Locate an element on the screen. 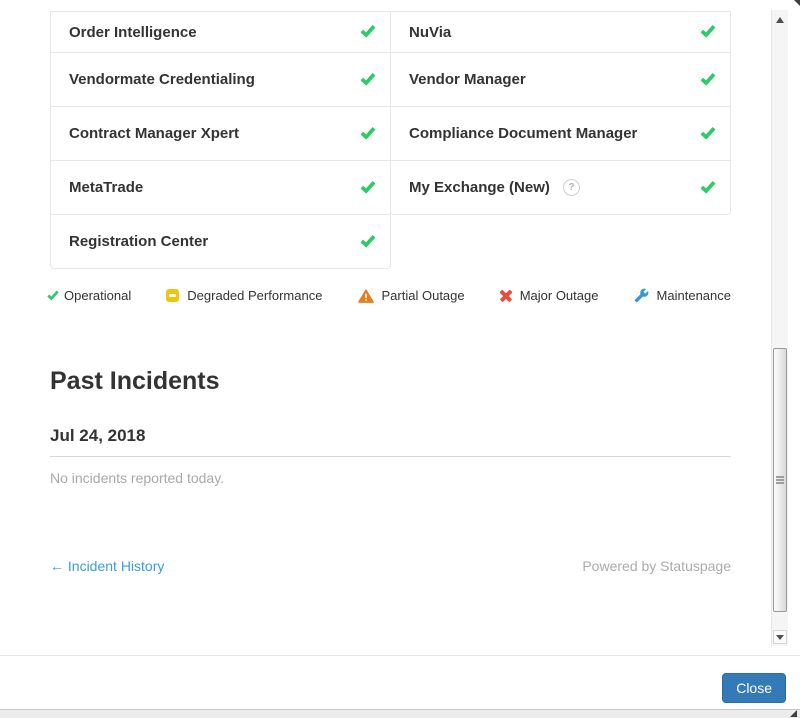 The image size is (800, 718). service-name: NuVia is located at coordinates (430, 32).